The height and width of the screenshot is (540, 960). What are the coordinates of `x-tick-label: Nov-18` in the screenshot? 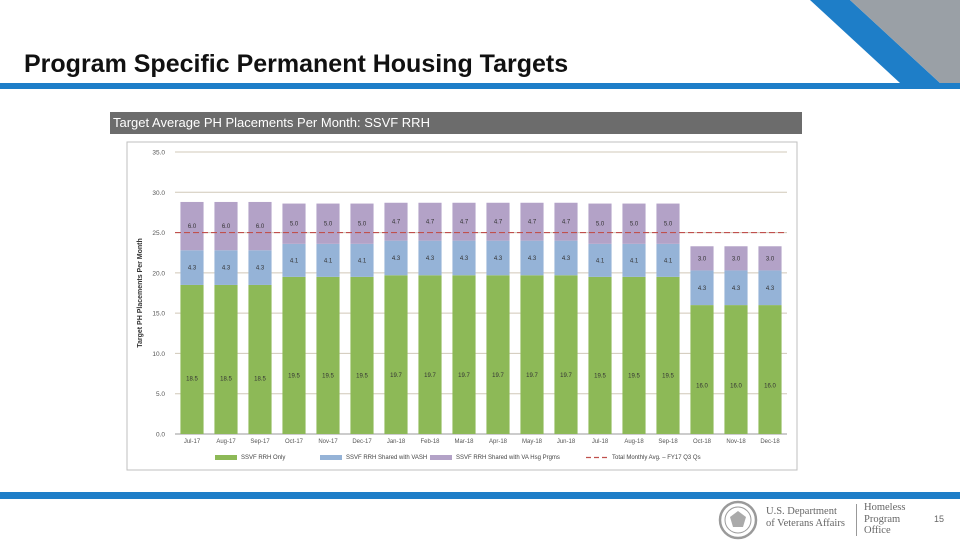 It's located at (736, 442).